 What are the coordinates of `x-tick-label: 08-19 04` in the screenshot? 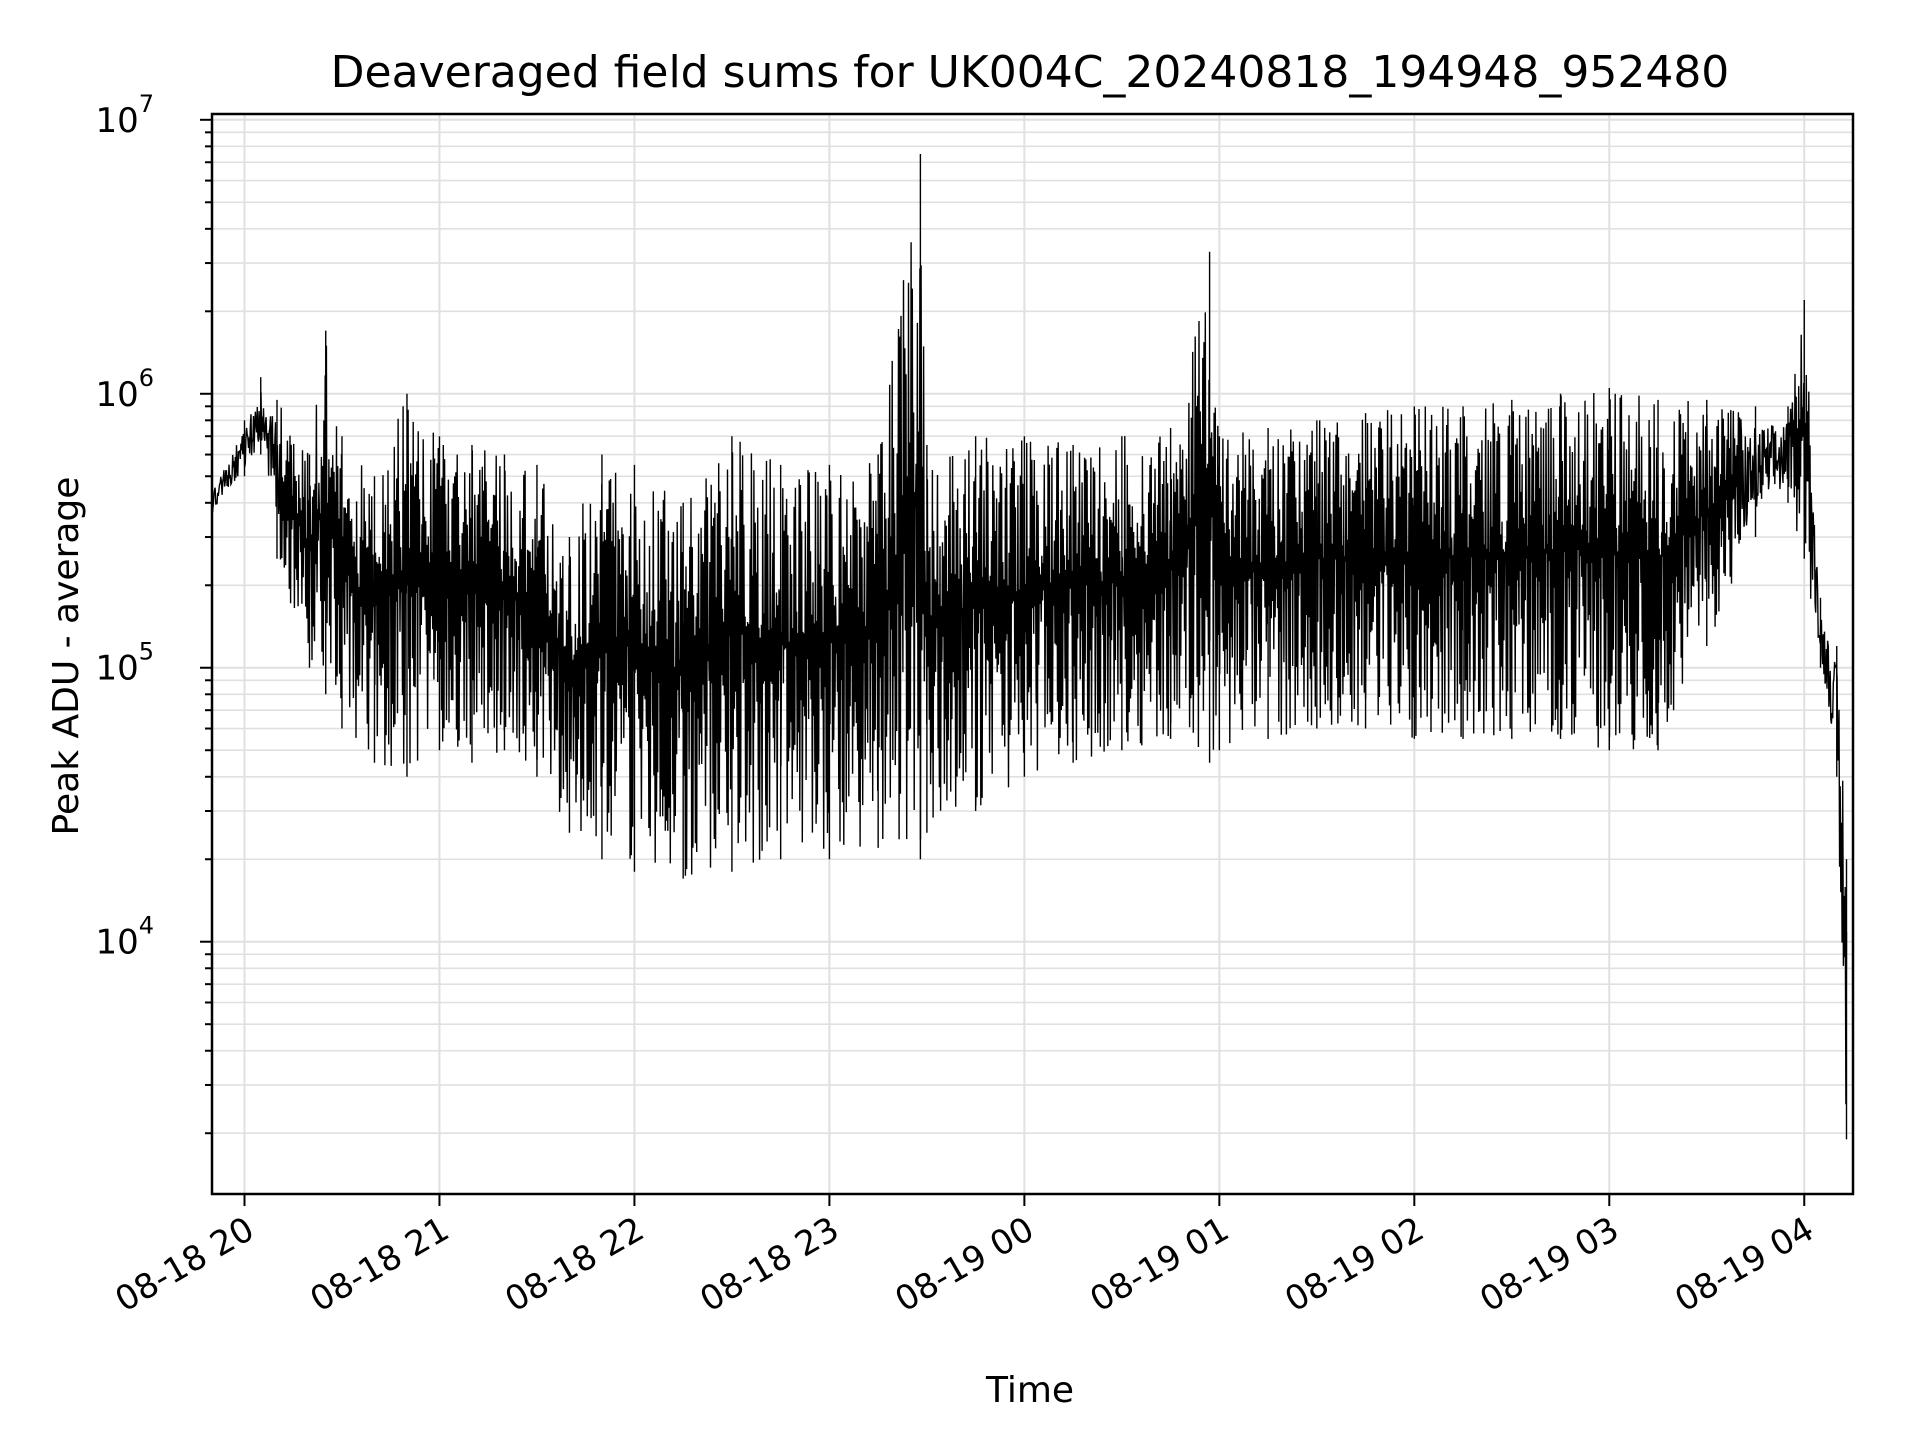 It's located at (1744, 1264).